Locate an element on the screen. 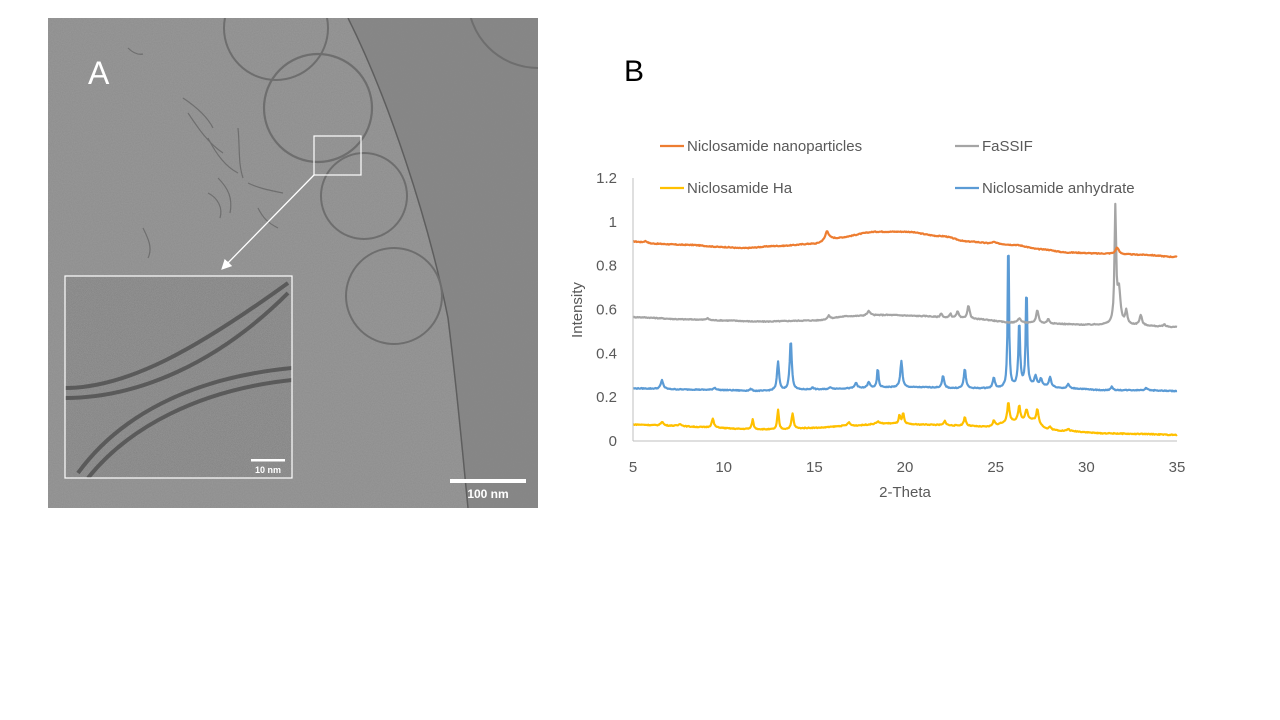 The width and height of the screenshot is (1280, 720). legend-entry: Niclosamide nanoparticles is located at coordinates (761, 146).